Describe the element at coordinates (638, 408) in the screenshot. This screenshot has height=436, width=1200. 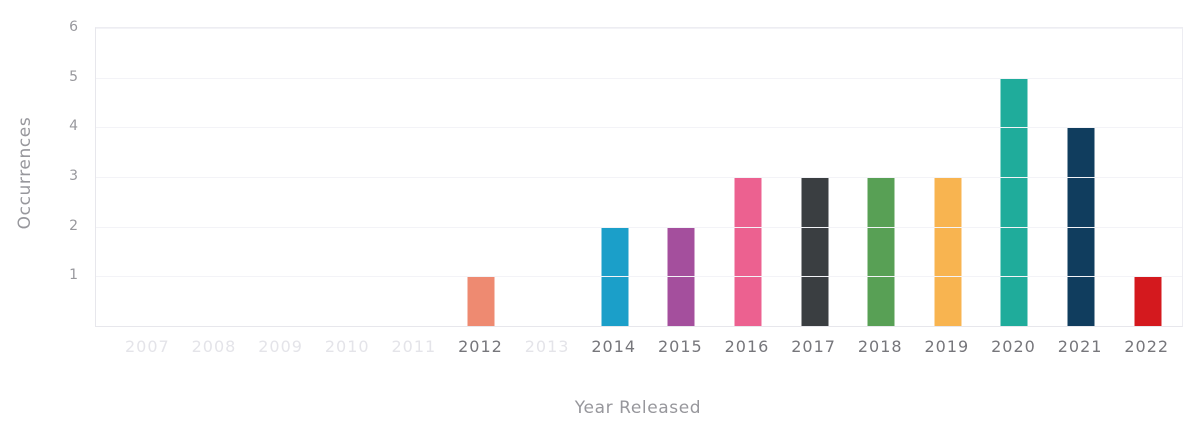
I see `x-axis-title: Year Released` at that location.